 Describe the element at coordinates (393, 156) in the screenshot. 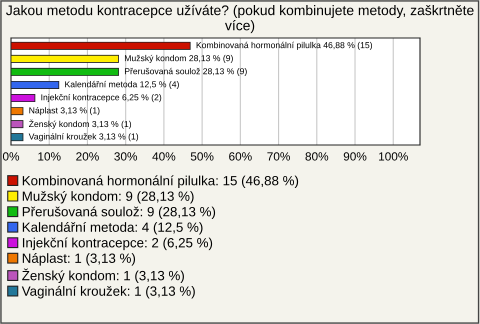

I see `x-tick-label: 100%` at that location.